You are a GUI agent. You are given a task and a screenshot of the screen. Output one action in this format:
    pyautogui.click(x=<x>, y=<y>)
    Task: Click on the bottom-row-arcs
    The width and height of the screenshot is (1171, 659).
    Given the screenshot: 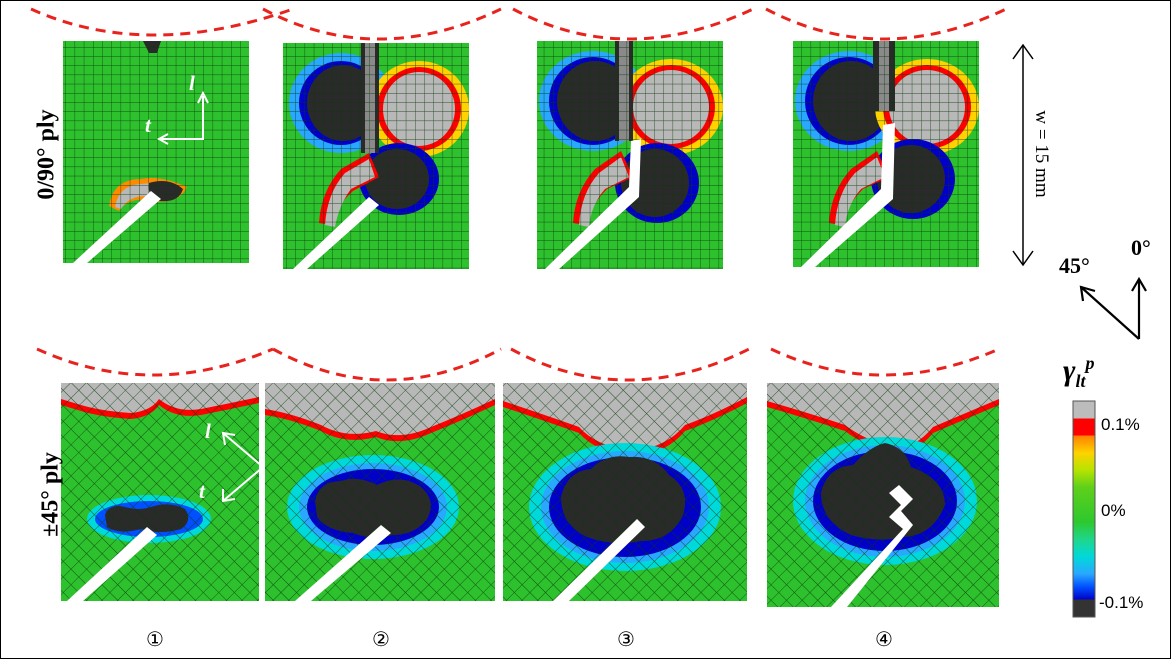 What is the action you would take?
    pyautogui.click(x=518, y=364)
    